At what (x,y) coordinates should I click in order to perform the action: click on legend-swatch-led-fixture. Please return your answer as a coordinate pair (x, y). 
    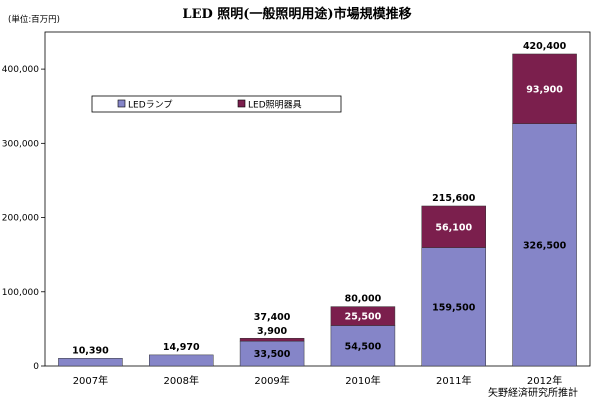
    Looking at the image, I should click on (241, 103).